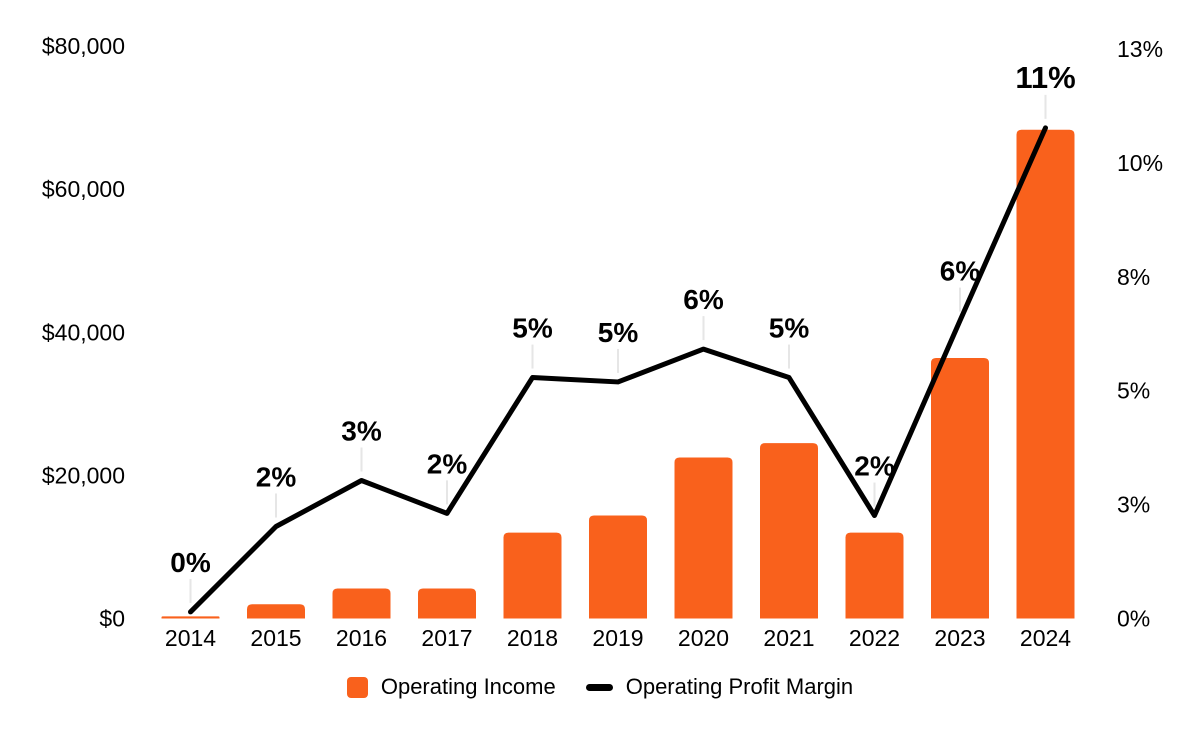  I want to click on data-label-2021: 5%, so click(789, 328).